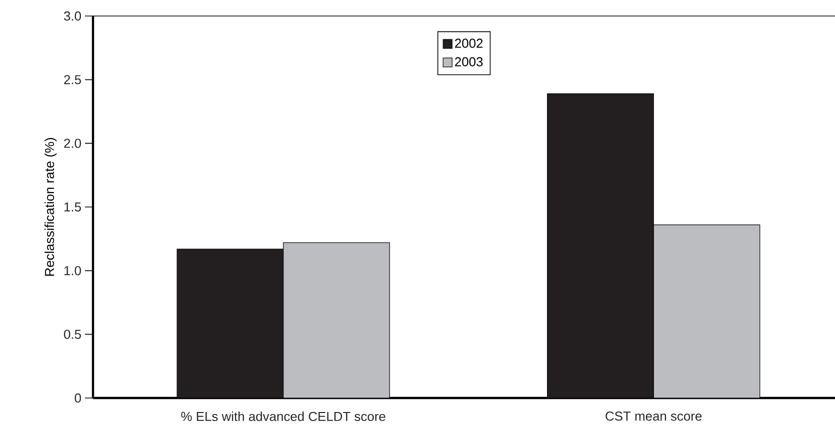 This screenshot has height=432, width=835. I want to click on y-axis-title: Reclassification rate (%), so click(50, 207).